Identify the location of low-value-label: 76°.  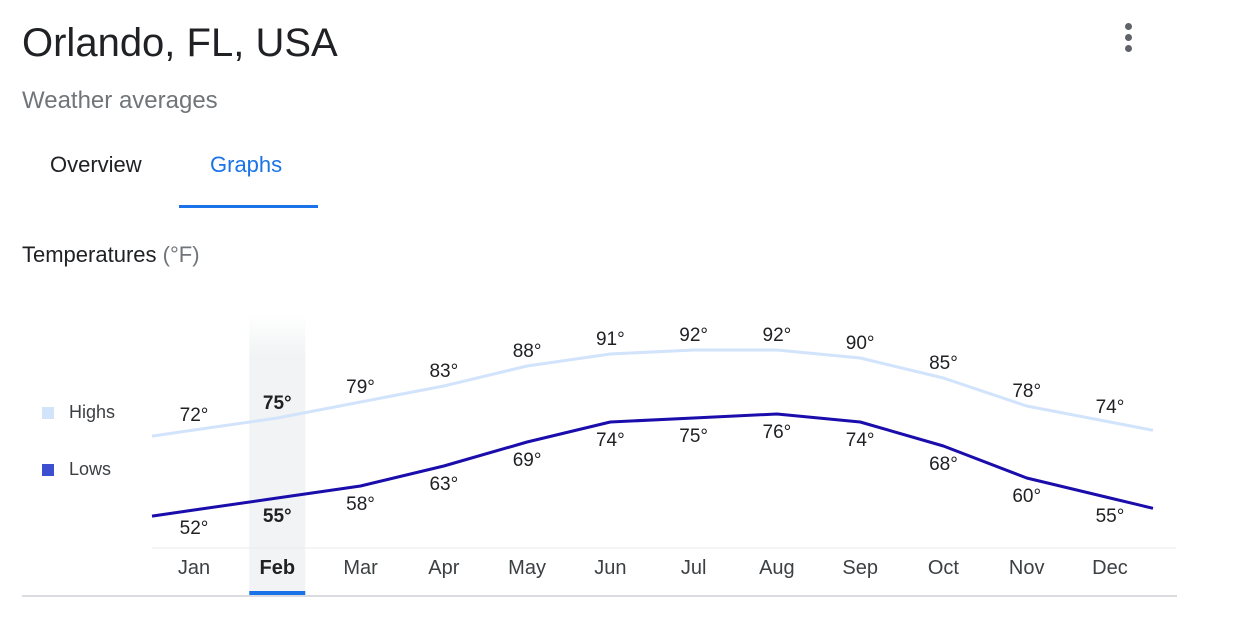
(777, 432).